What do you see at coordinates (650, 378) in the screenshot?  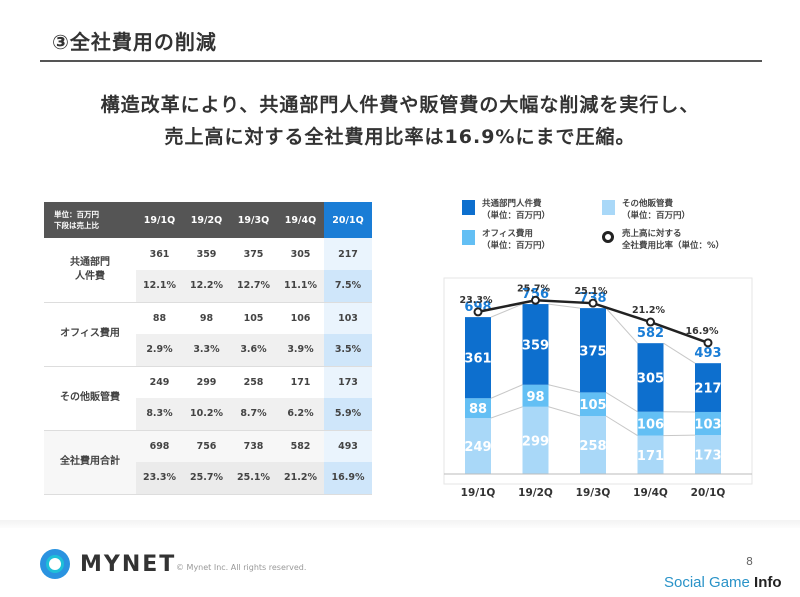 I see `bar-value-label: 305` at bounding box center [650, 378].